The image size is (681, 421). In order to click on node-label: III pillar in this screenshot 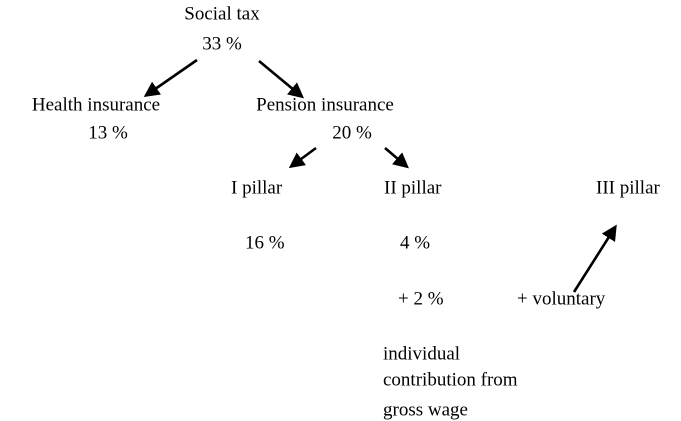, I will do `click(628, 187)`.